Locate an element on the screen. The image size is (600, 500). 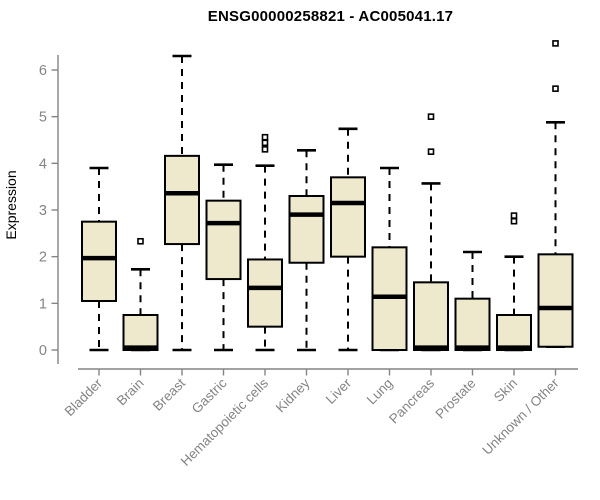
x-category-label-pancreas: Pancreas is located at coordinates (411, 400).